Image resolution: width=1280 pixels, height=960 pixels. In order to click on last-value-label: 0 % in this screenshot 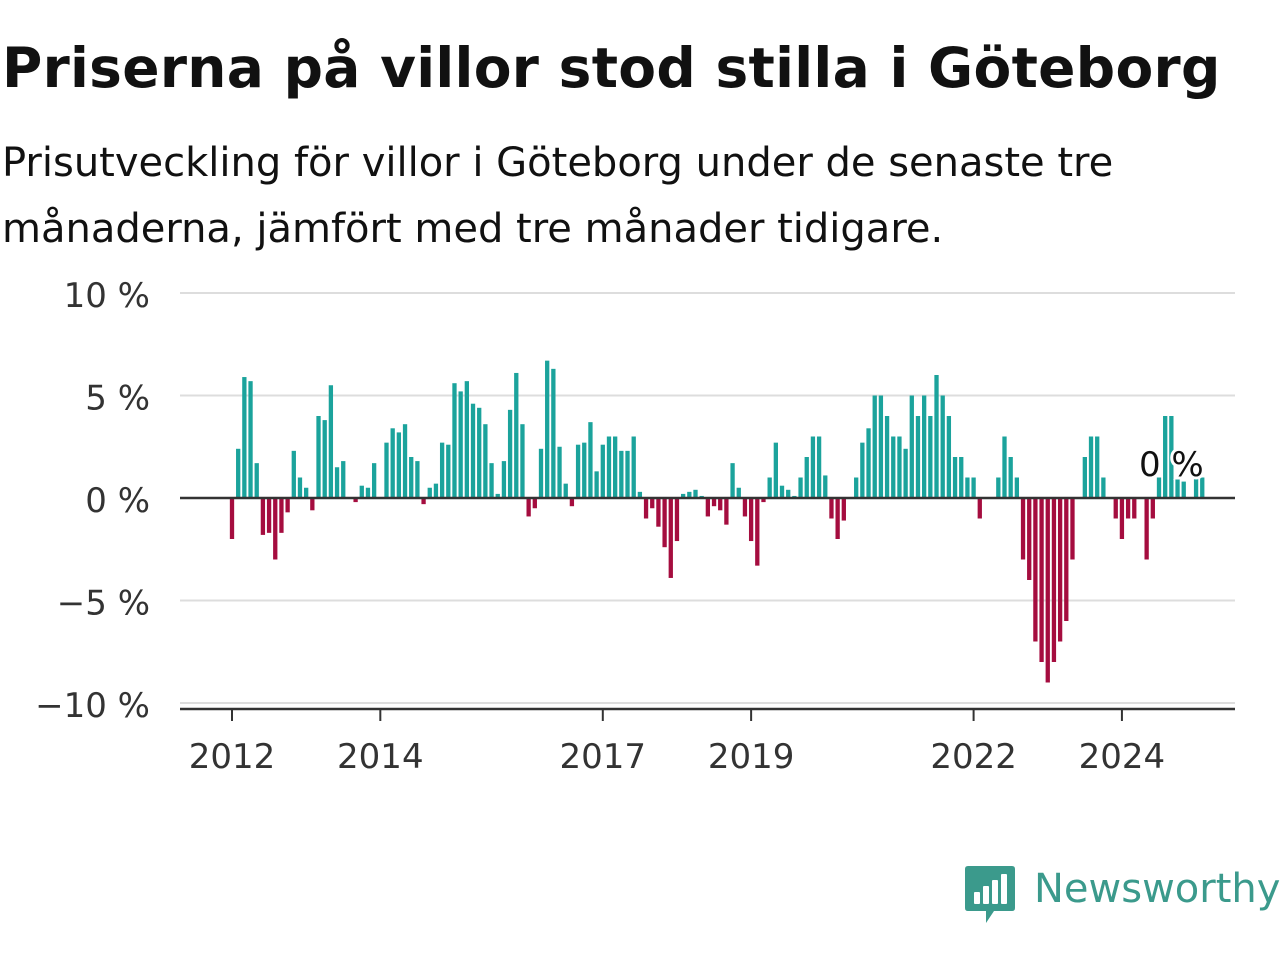, I will do `click(1171, 465)`.